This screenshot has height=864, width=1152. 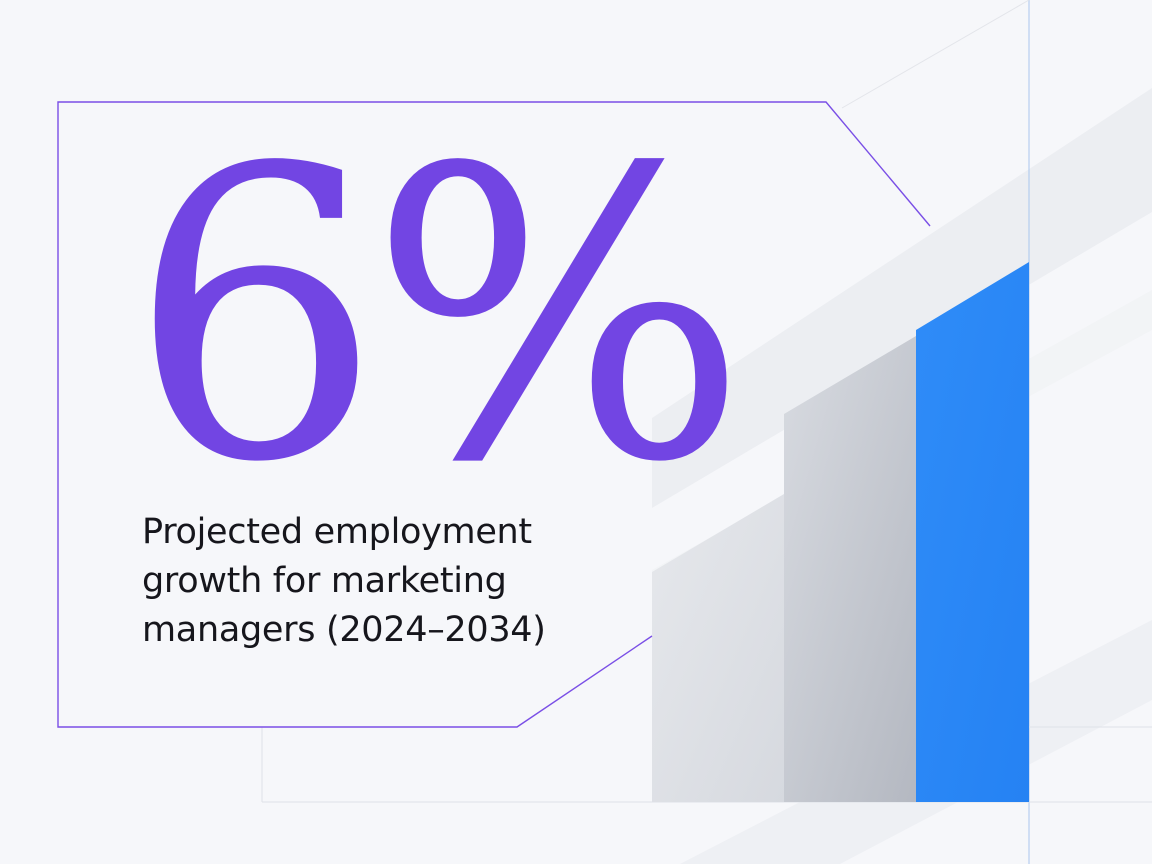 I want to click on bar-light, so click(x=718, y=648).